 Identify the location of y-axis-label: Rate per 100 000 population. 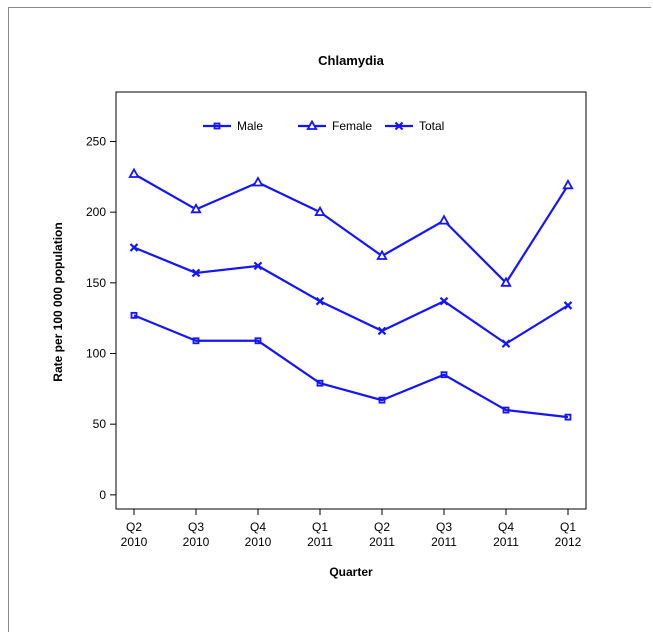
(58, 301).